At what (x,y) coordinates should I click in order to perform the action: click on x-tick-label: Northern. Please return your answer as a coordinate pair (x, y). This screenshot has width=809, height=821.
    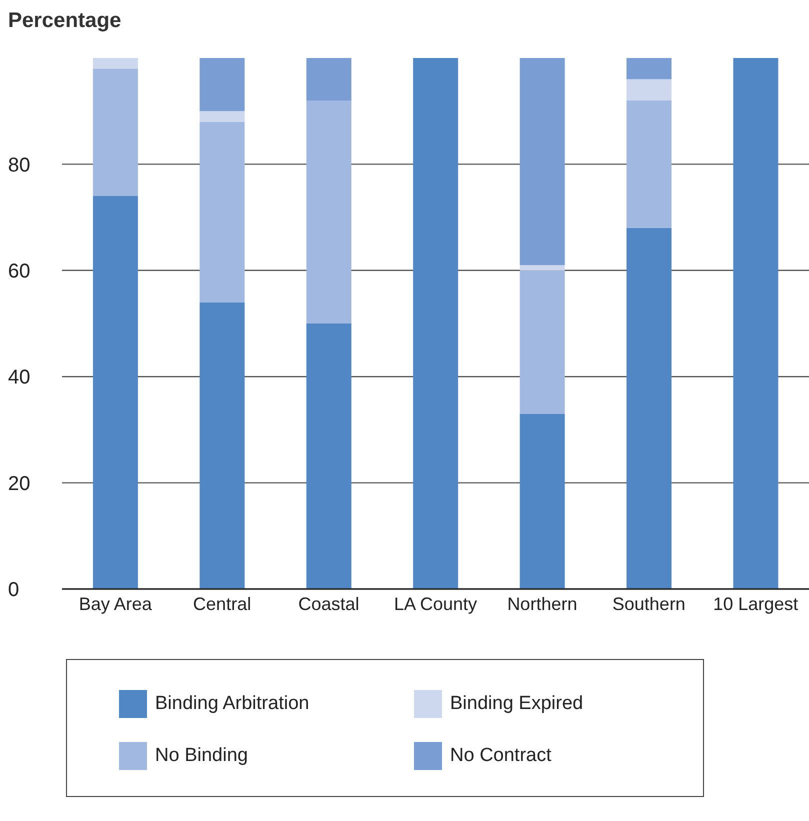
    Looking at the image, I should click on (542, 604).